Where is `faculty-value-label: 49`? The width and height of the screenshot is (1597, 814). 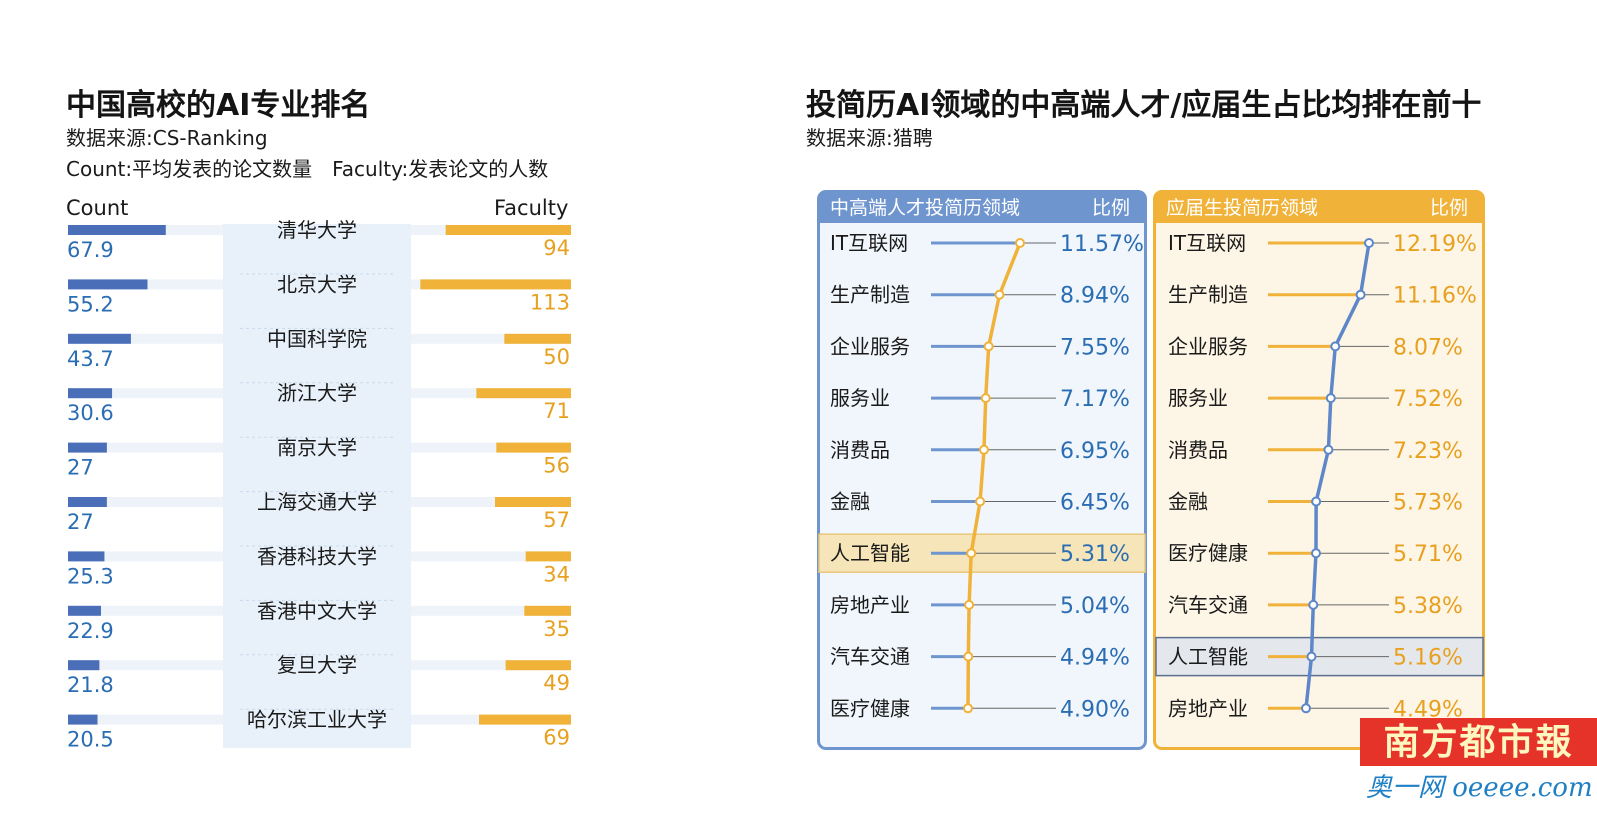 faculty-value-label: 49 is located at coordinates (556, 683).